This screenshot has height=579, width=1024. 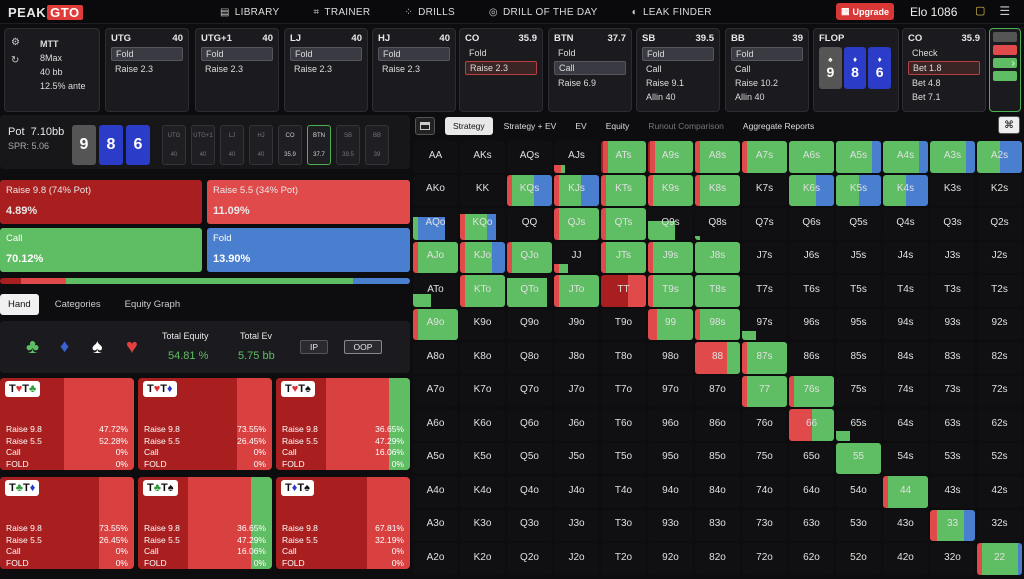 I want to click on position-card-hj: HJ 40 Fold Raise 2.3, so click(x=414, y=70).